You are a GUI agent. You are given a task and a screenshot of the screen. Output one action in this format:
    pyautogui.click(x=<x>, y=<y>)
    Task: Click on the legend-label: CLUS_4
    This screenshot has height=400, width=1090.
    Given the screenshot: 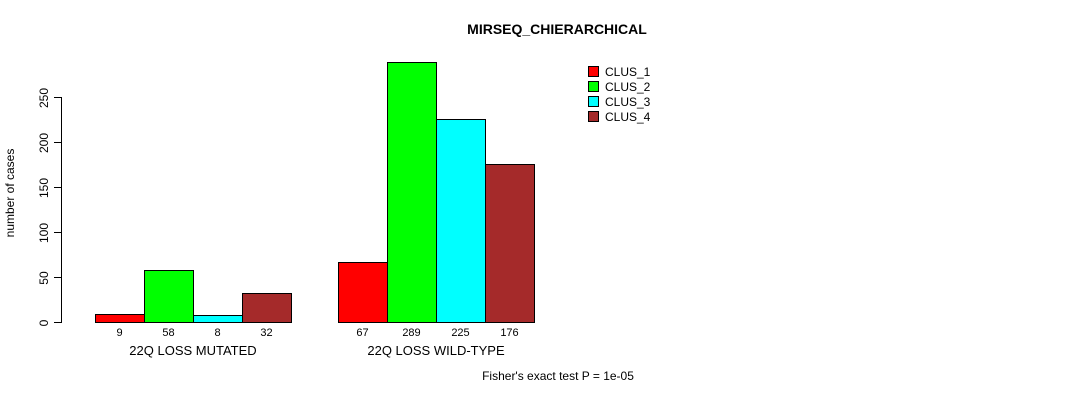 What is the action you would take?
    pyautogui.click(x=628, y=117)
    